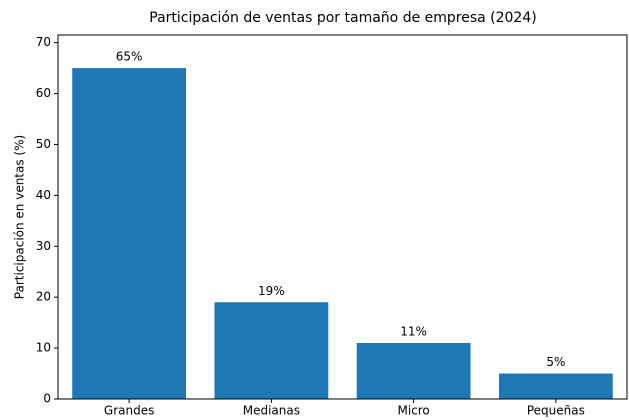  I want to click on y-tick-label: 40, so click(43, 195).